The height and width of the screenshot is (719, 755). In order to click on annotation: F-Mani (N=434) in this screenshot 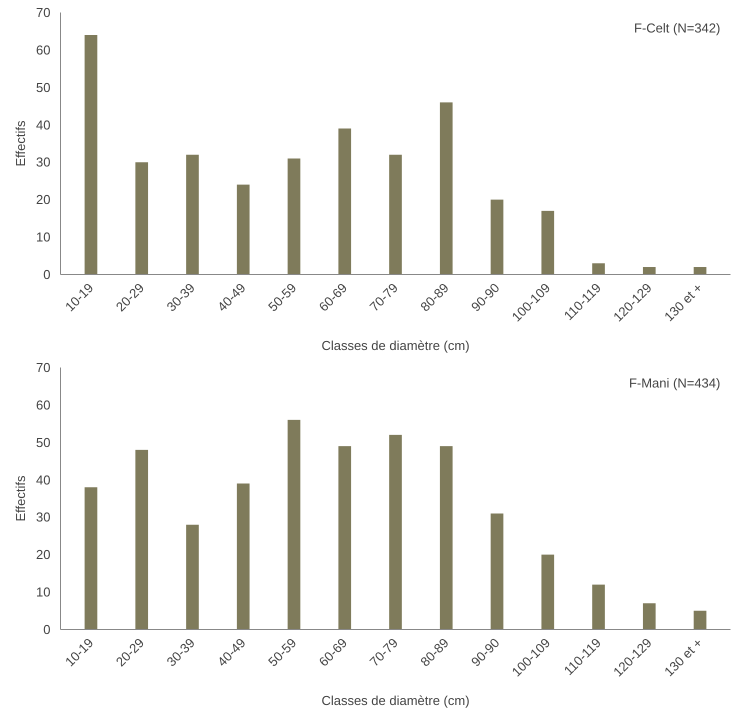, I will do `click(674, 383)`.